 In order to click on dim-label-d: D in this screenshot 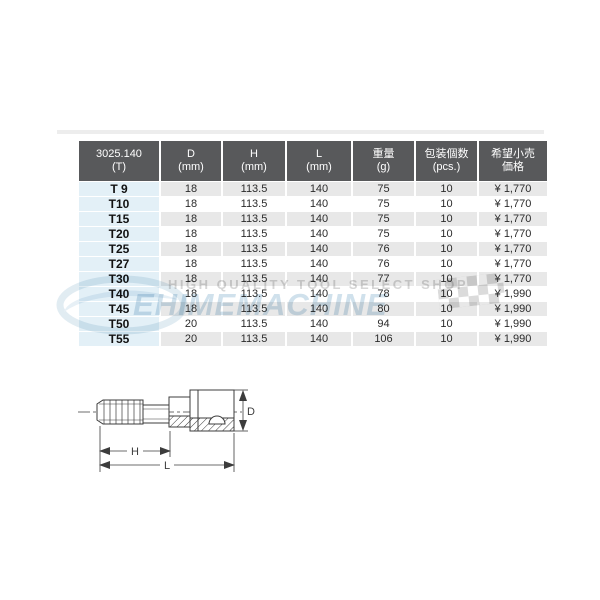, I will do `click(251, 412)`.